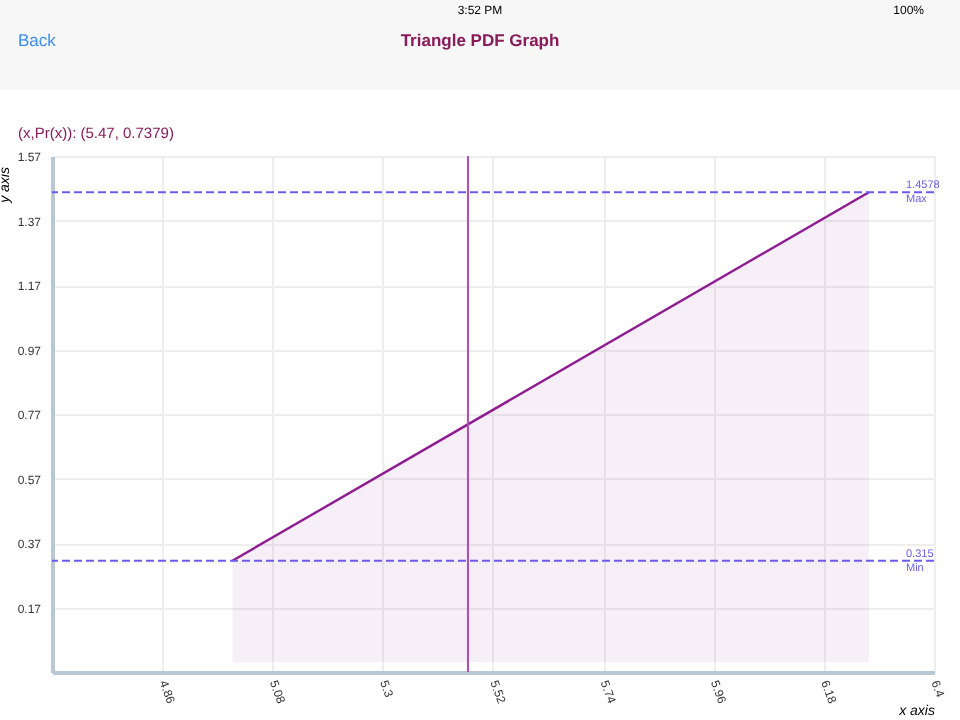 The image size is (960, 720). What do you see at coordinates (480, 40) in the screenshot?
I see `chart-title: Triangle PDF Graph` at bounding box center [480, 40].